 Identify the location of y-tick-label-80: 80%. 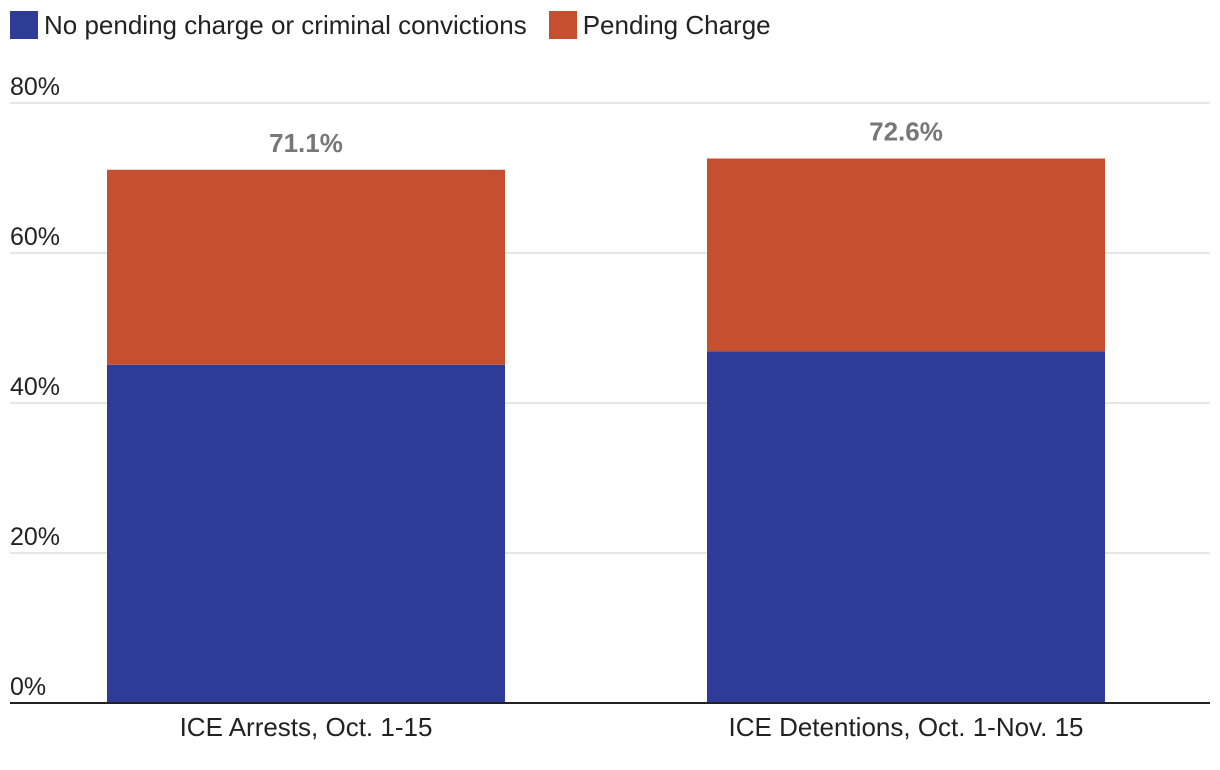
(35, 87).